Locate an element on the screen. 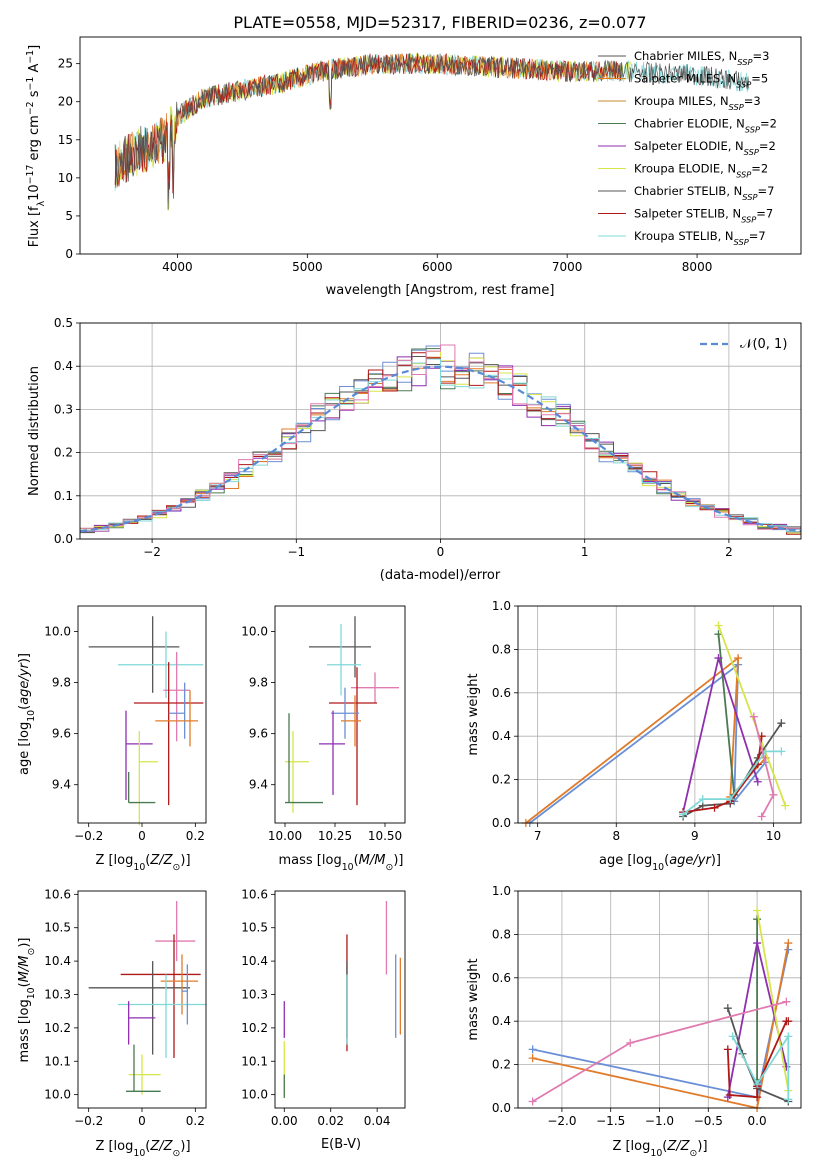 This screenshot has width=819, height=1170. x-tick-label: 4000 is located at coordinates (177, 267).